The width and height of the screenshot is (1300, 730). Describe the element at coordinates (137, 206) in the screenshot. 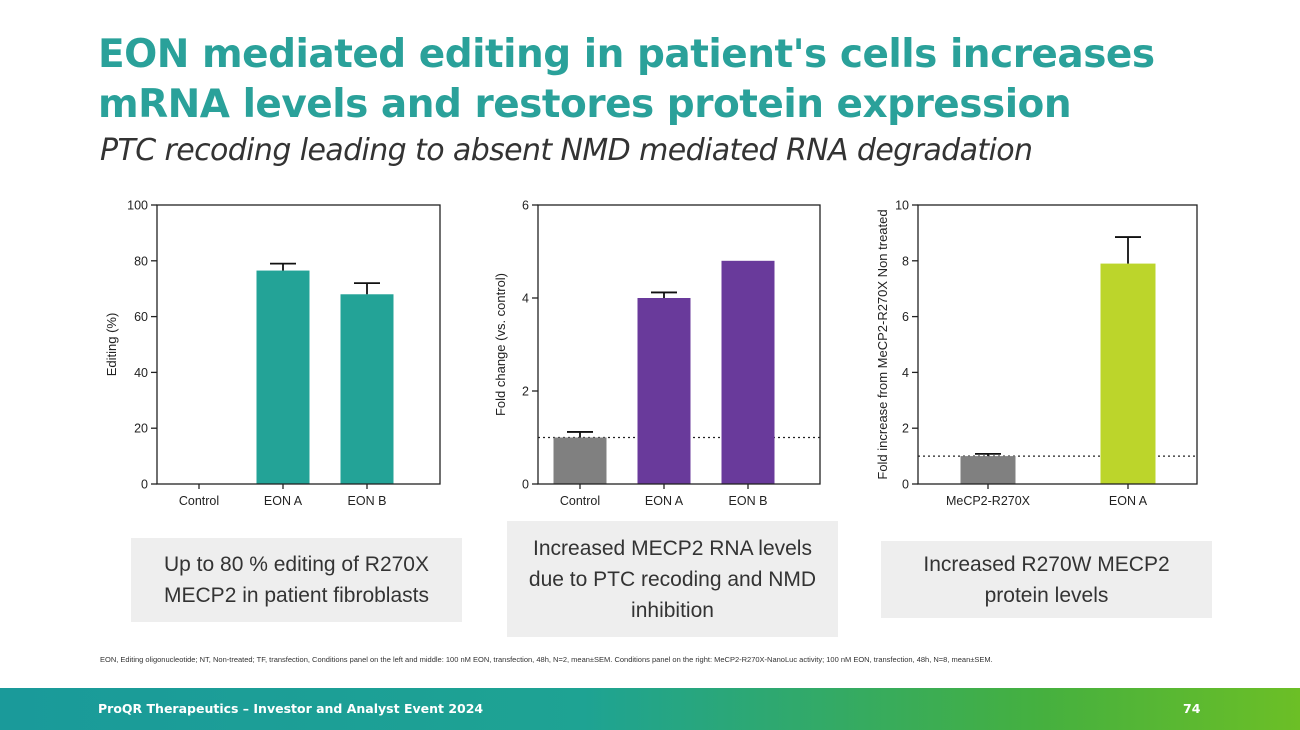

I see `y-tick-label: 100` at that location.